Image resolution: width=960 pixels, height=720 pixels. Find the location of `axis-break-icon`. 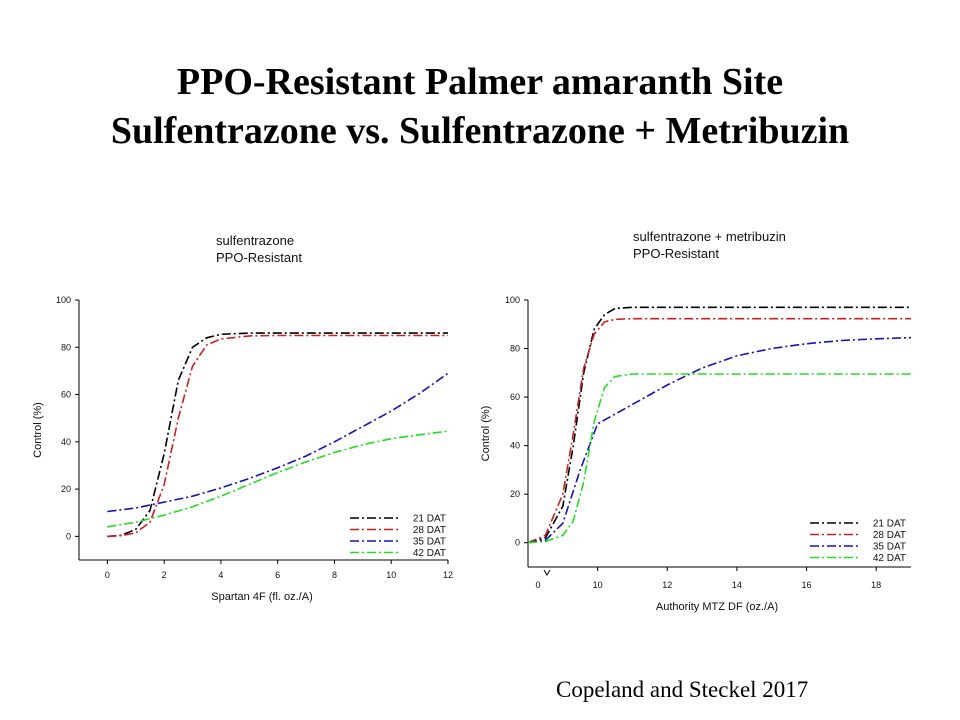

axis-break-icon is located at coordinates (547, 572).